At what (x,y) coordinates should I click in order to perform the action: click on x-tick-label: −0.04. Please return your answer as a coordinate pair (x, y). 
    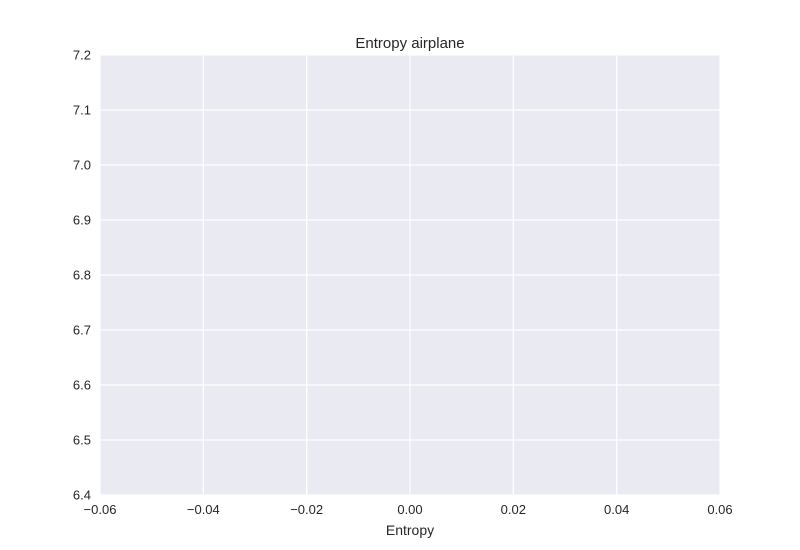
    Looking at the image, I should click on (203, 509).